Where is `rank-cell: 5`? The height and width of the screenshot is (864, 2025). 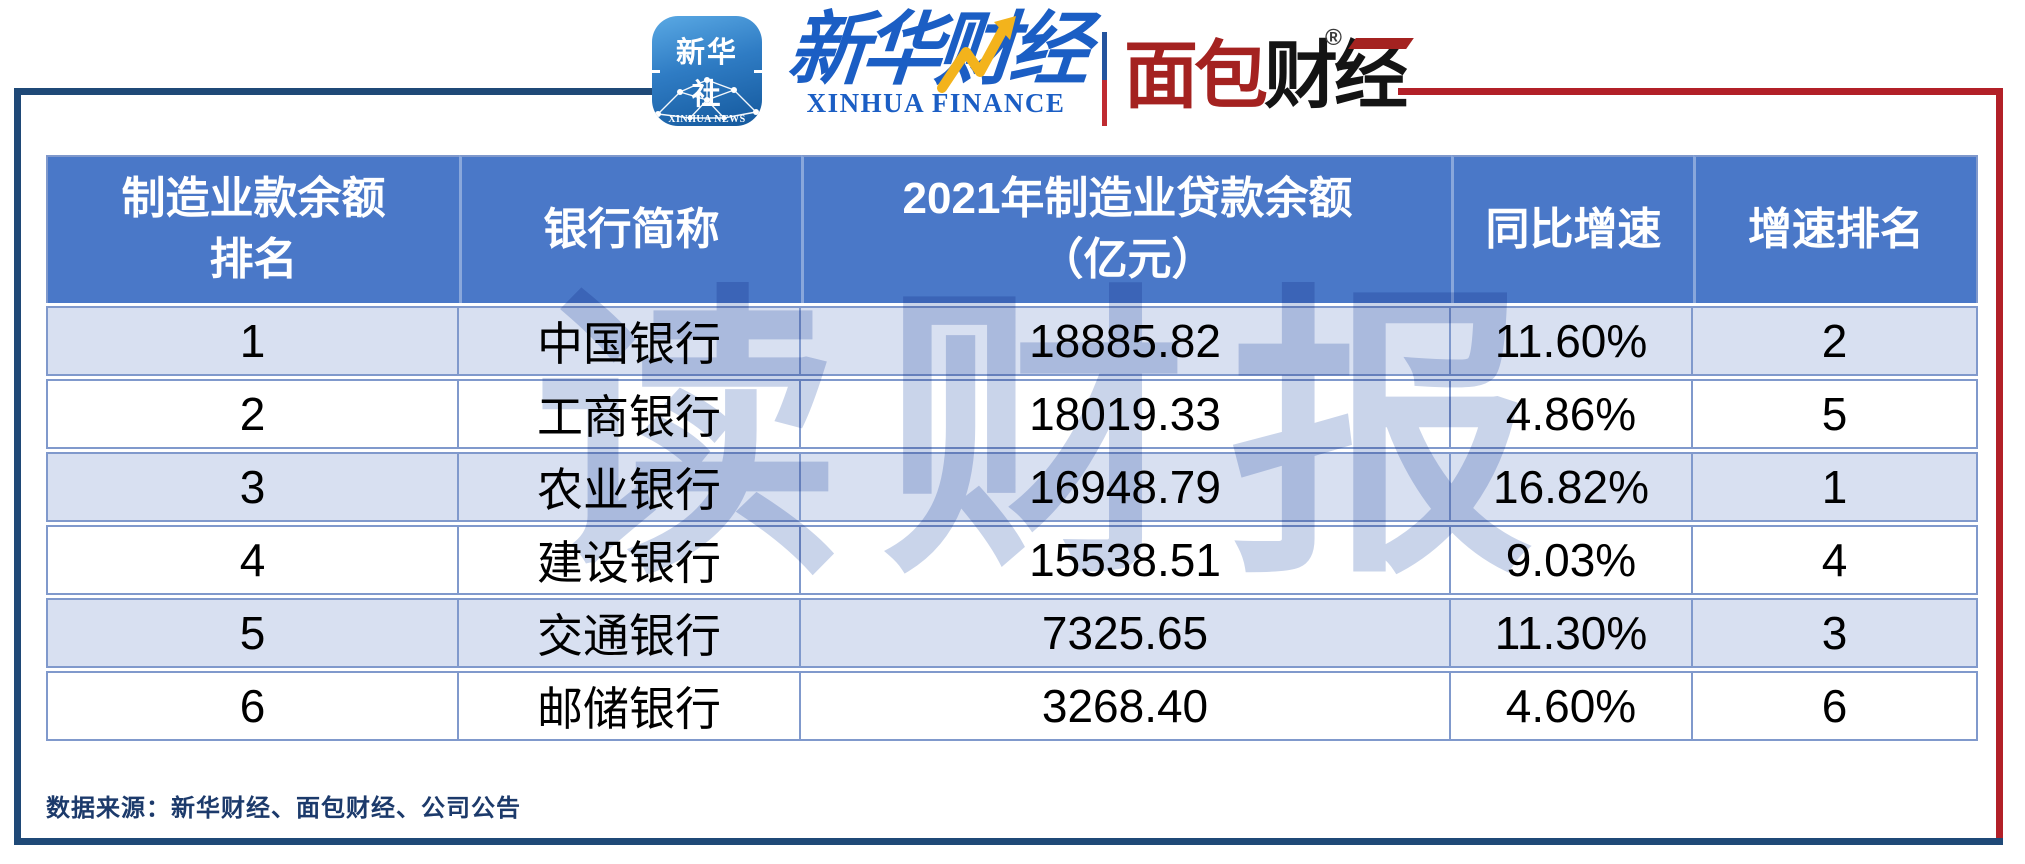
rank-cell: 5 is located at coordinates (252, 633).